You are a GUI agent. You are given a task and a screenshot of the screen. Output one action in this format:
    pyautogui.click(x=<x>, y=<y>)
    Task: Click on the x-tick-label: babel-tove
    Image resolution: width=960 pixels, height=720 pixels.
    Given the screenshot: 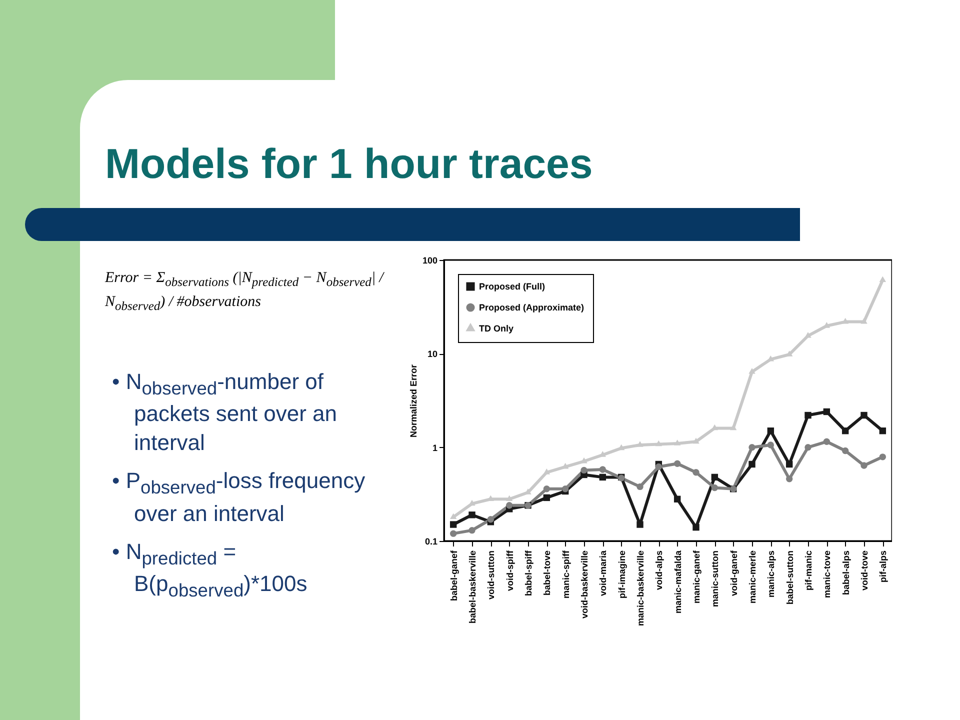 What is the action you would take?
    pyautogui.click(x=547, y=573)
    